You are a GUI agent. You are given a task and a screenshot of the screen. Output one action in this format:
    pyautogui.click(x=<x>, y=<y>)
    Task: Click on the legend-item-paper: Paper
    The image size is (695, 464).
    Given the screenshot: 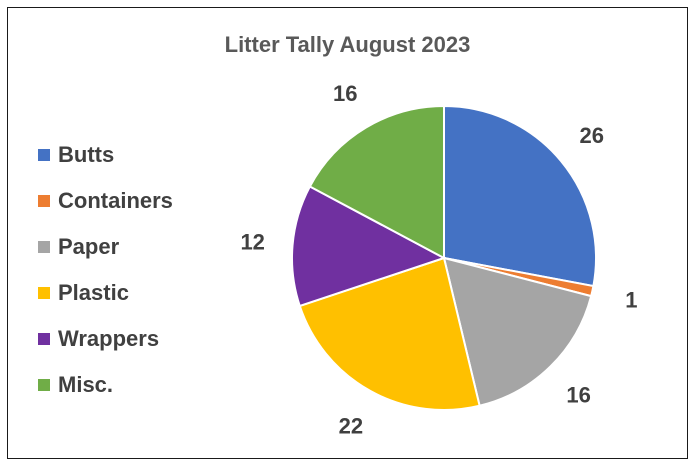 What is the action you would take?
    pyautogui.click(x=105, y=247)
    